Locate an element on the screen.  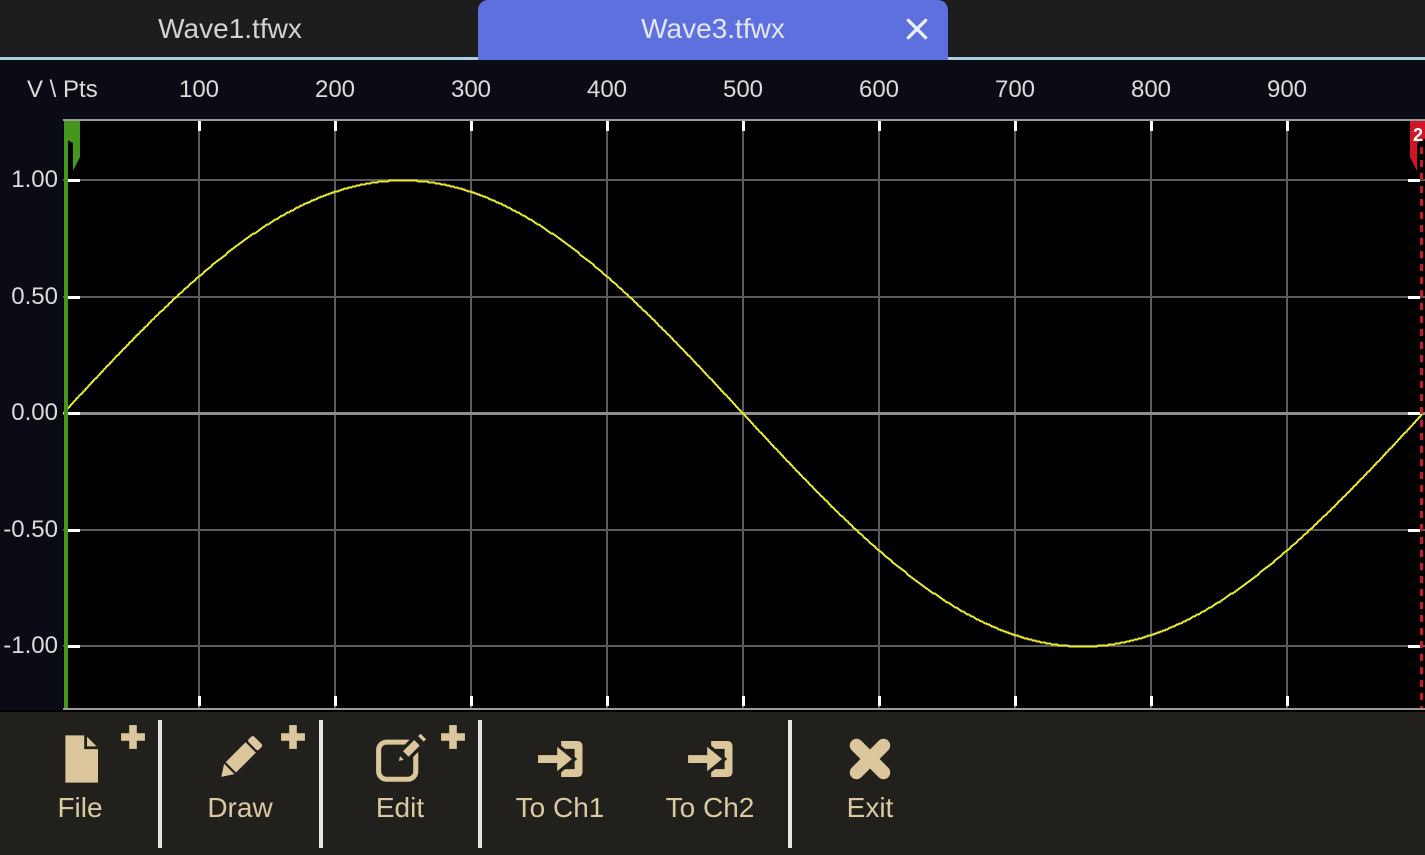
start-cursor-line is located at coordinates (66, 414).